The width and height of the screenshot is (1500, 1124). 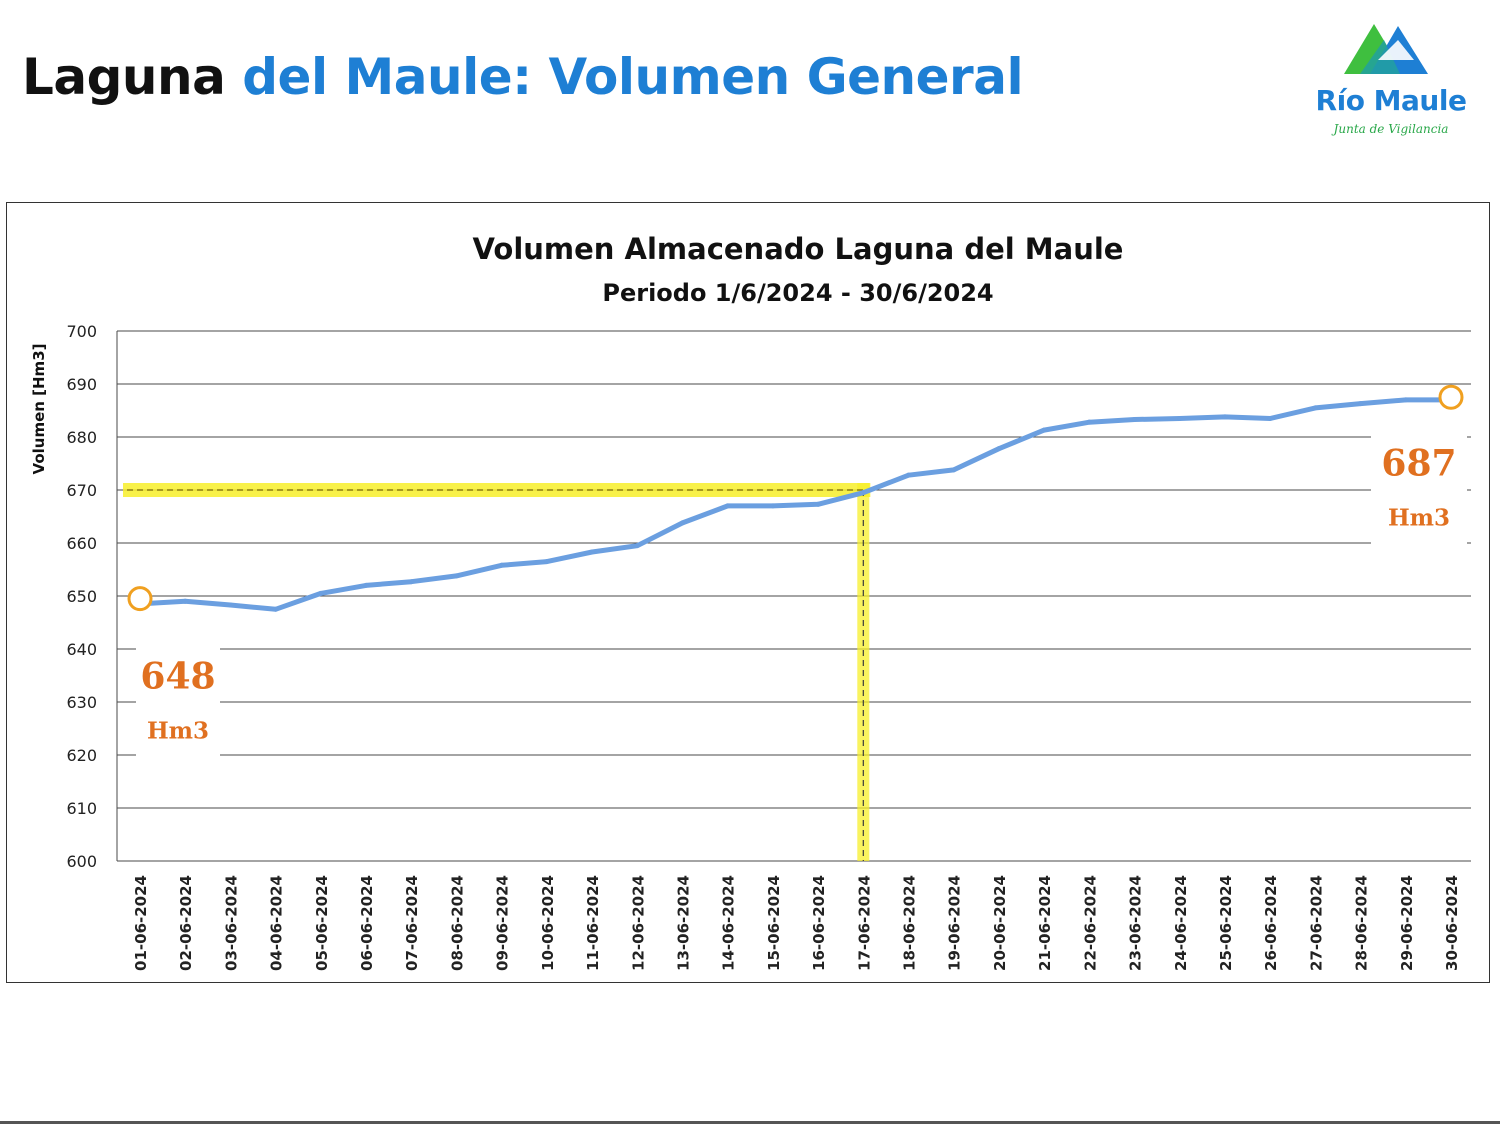 What do you see at coordinates (1386, 49) in the screenshot?
I see `mountains-logo-icon` at bounding box center [1386, 49].